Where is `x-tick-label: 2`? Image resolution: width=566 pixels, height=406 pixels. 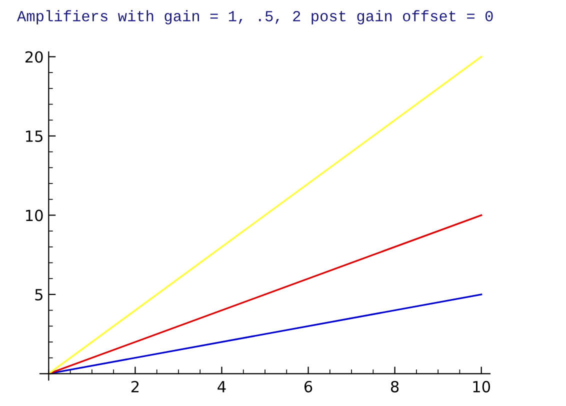 x-tick-label: 2 is located at coordinates (135, 386).